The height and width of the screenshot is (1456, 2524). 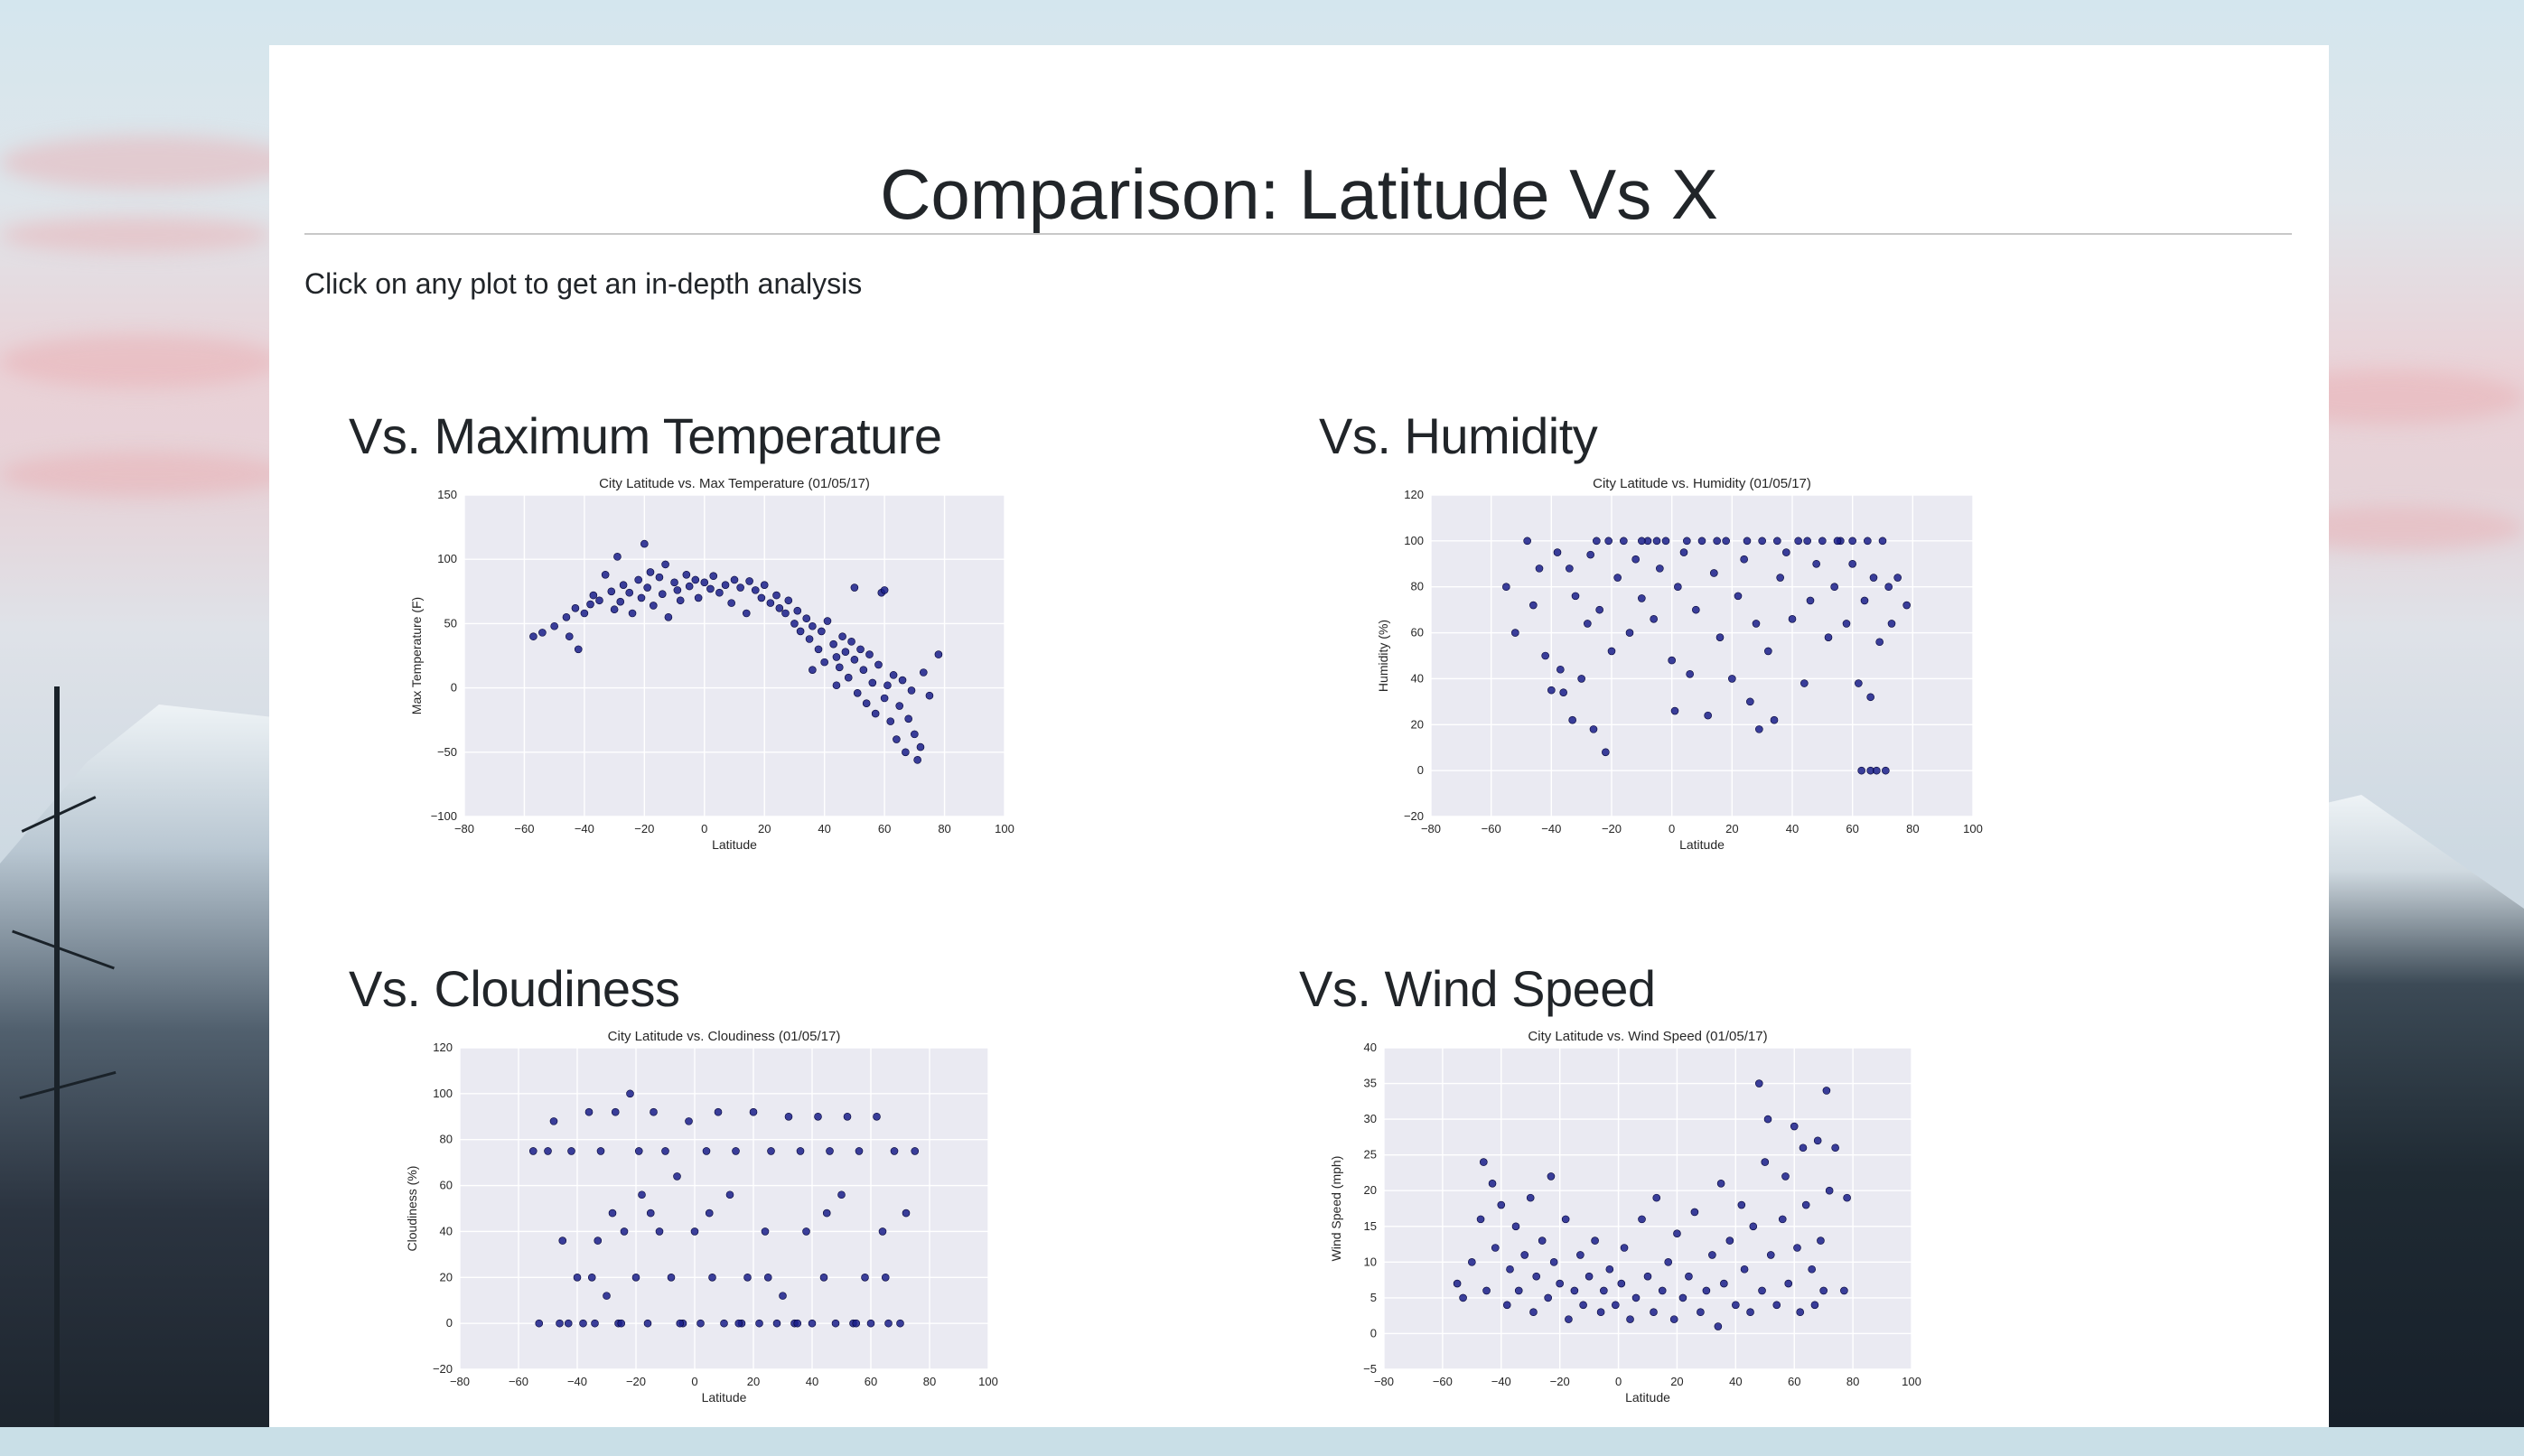 What do you see at coordinates (444, 816) in the screenshot?
I see `y-tick-label: −100` at bounding box center [444, 816].